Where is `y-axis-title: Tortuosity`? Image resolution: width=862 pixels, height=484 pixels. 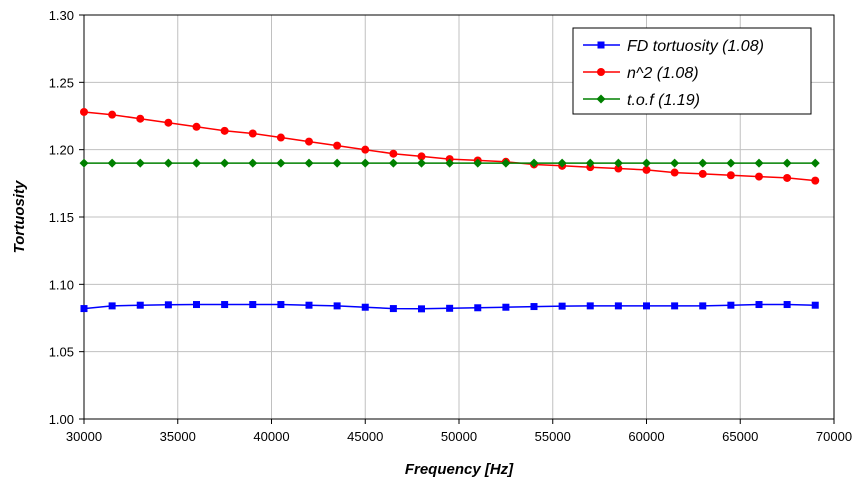
y-axis-title: Tortuosity is located at coordinates (19, 216).